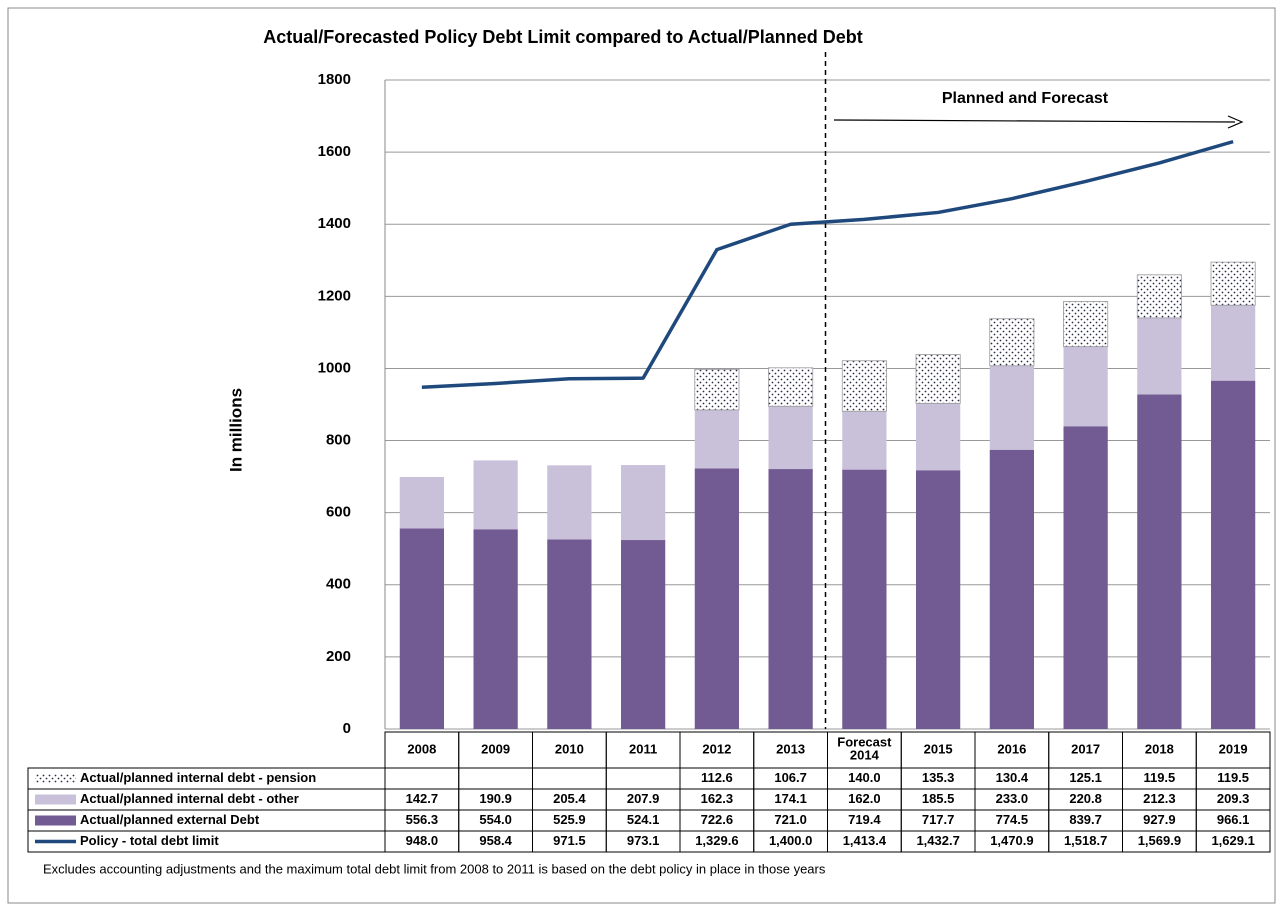  I want to click on x-tick-label: 2011, so click(643, 748).